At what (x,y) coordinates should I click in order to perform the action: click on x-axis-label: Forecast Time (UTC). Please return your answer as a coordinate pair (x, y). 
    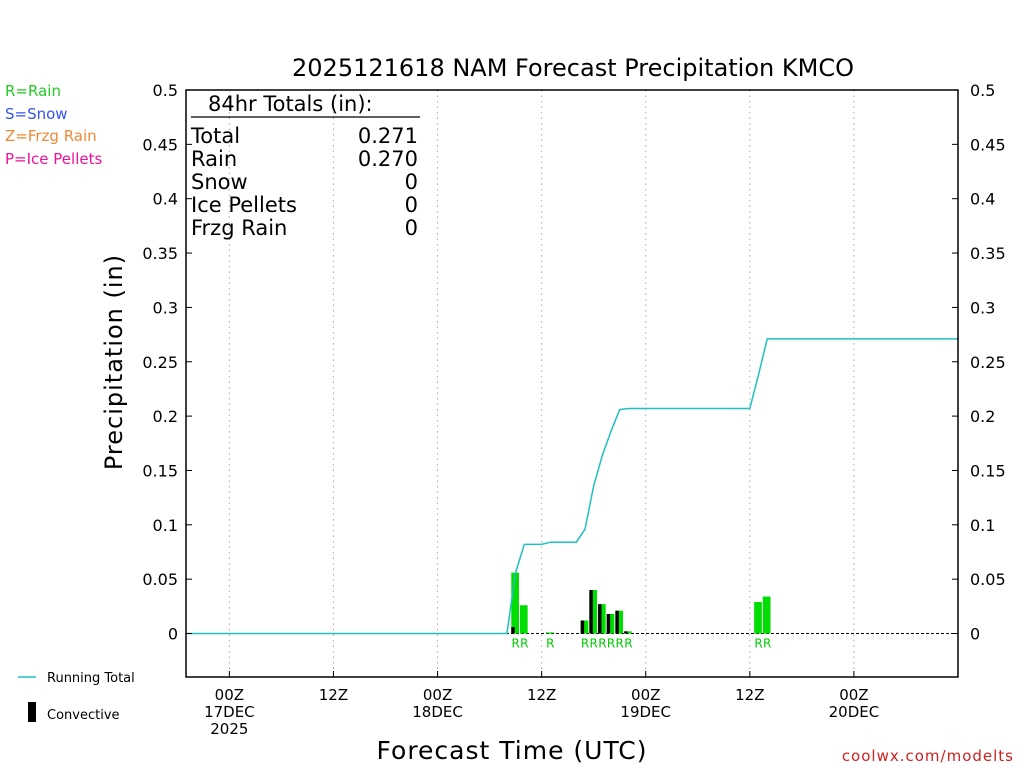
    Looking at the image, I should click on (512, 750).